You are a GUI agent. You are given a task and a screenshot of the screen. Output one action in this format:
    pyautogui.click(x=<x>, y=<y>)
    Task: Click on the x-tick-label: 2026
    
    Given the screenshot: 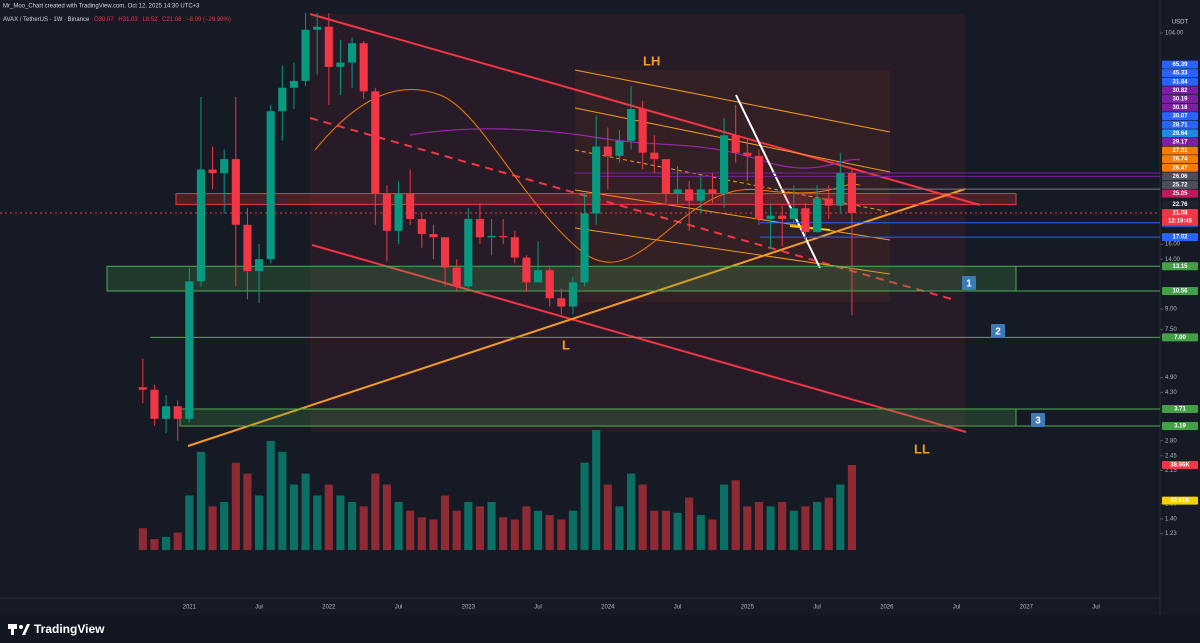 What is the action you would take?
    pyautogui.click(x=887, y=608)
    